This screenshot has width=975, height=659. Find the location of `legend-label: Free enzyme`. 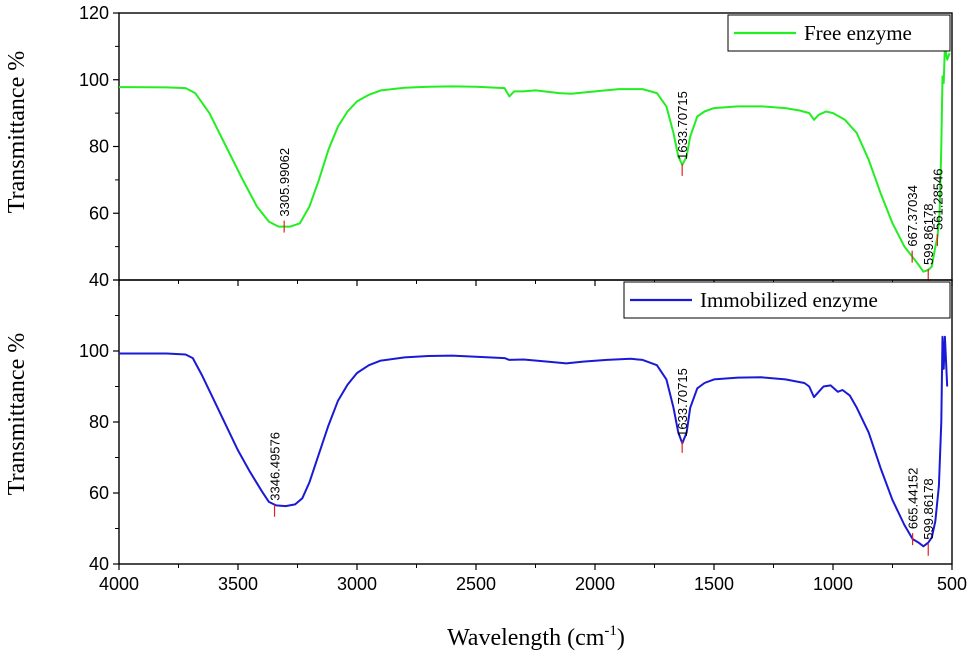

legend-label: Free enzyme is located at coordinates (858, 33).